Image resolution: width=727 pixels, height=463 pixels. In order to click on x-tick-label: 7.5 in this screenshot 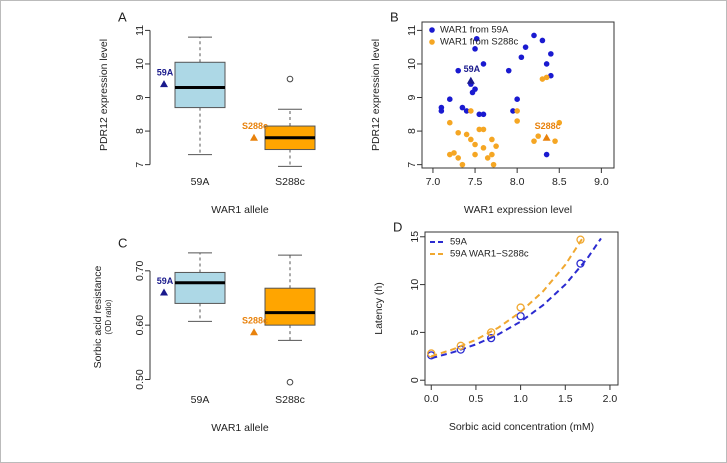, I will do `click(475, 182)`.